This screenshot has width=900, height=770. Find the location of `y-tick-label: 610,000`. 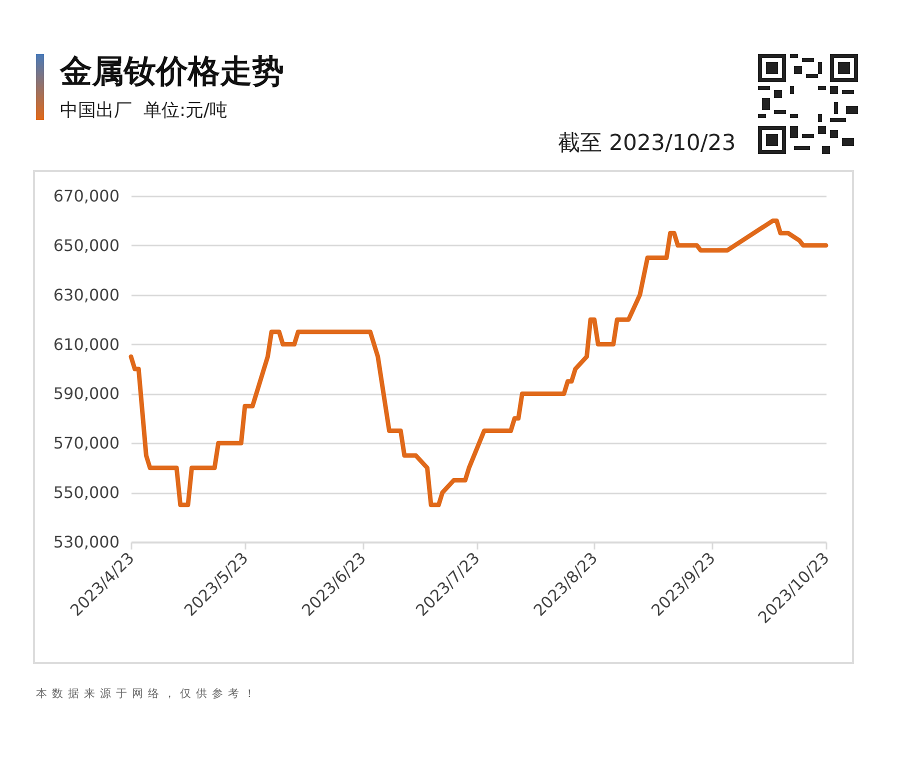

y-tick-label: 610,000 is located at coordinates (86, 344).